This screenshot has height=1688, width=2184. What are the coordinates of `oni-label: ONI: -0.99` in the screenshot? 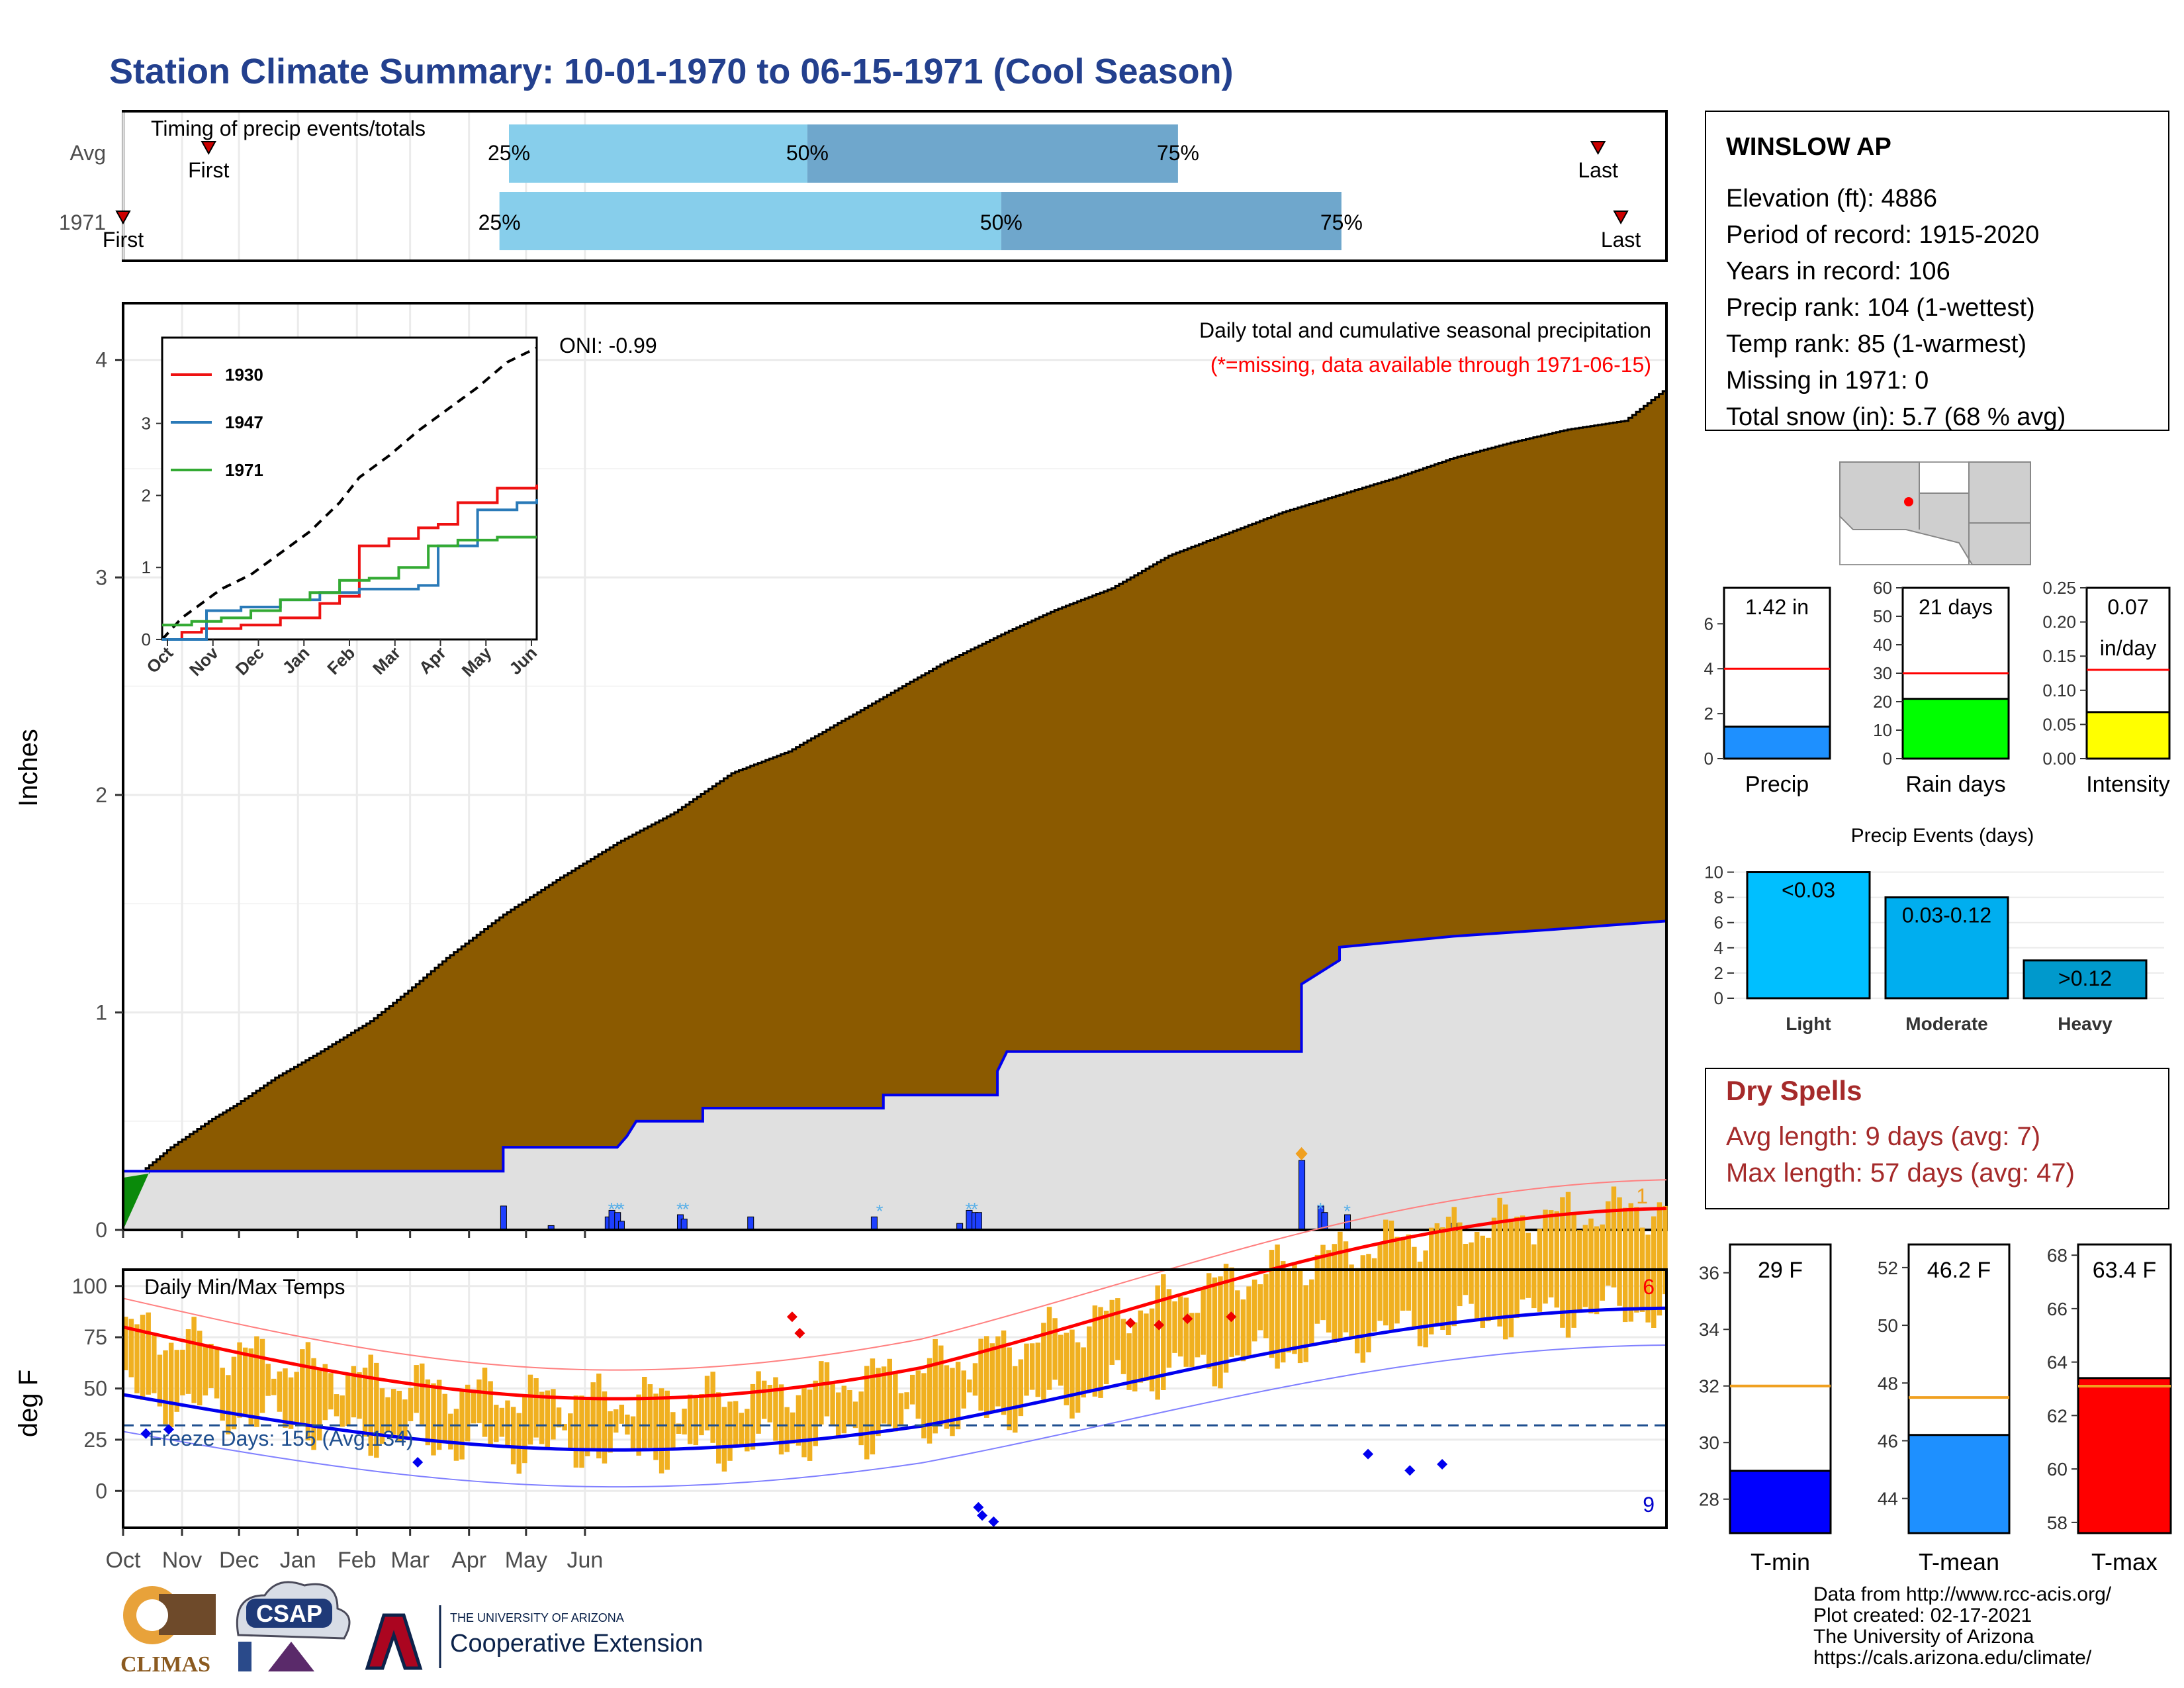 It's located at (608, 345).